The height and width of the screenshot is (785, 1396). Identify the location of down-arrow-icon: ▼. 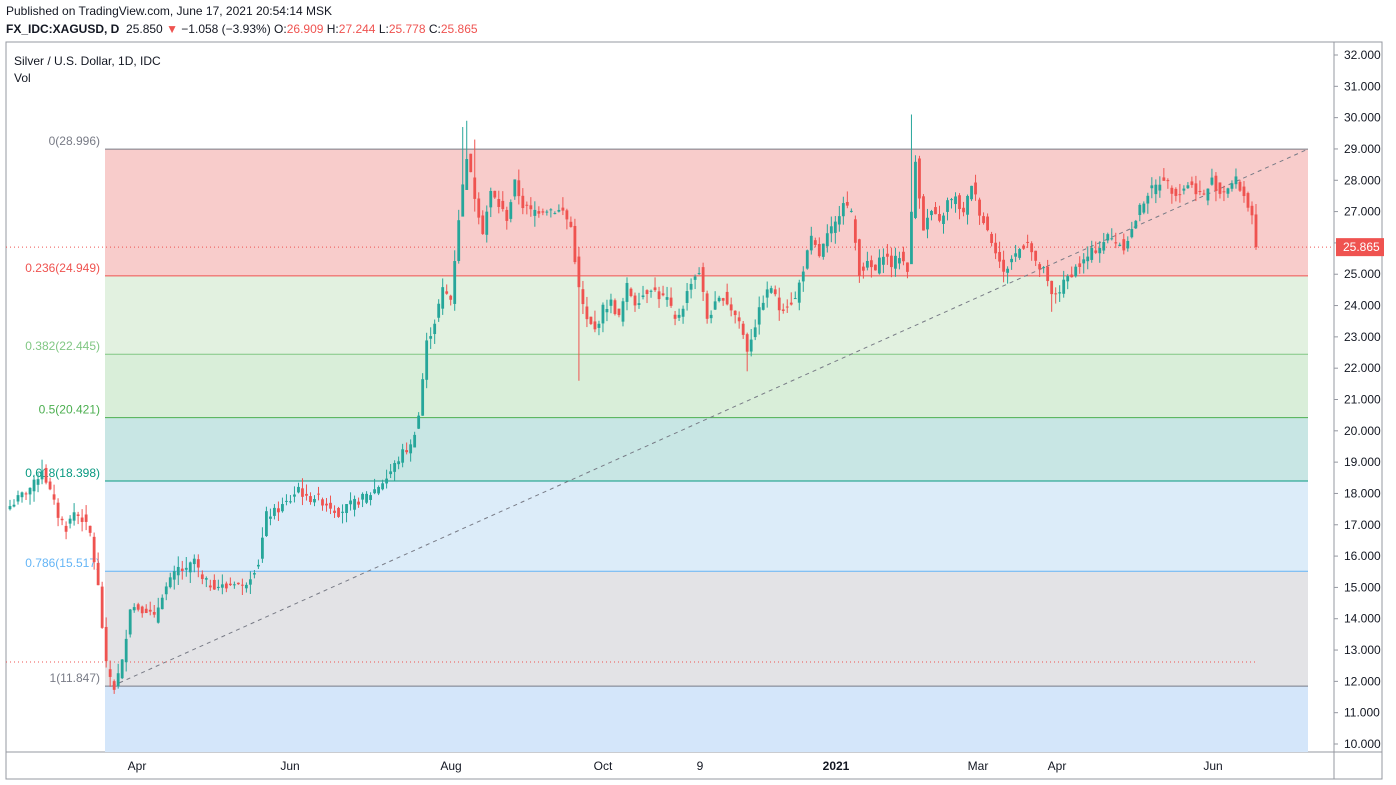
(172, 29).